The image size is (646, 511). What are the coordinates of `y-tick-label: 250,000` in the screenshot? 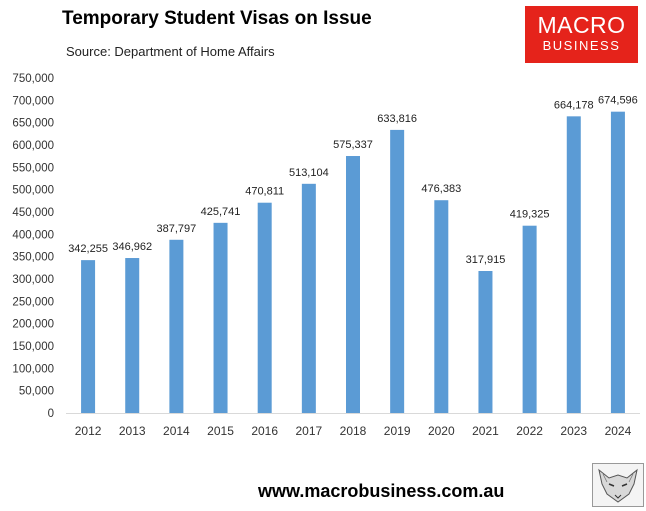 It's located at (33, 302).